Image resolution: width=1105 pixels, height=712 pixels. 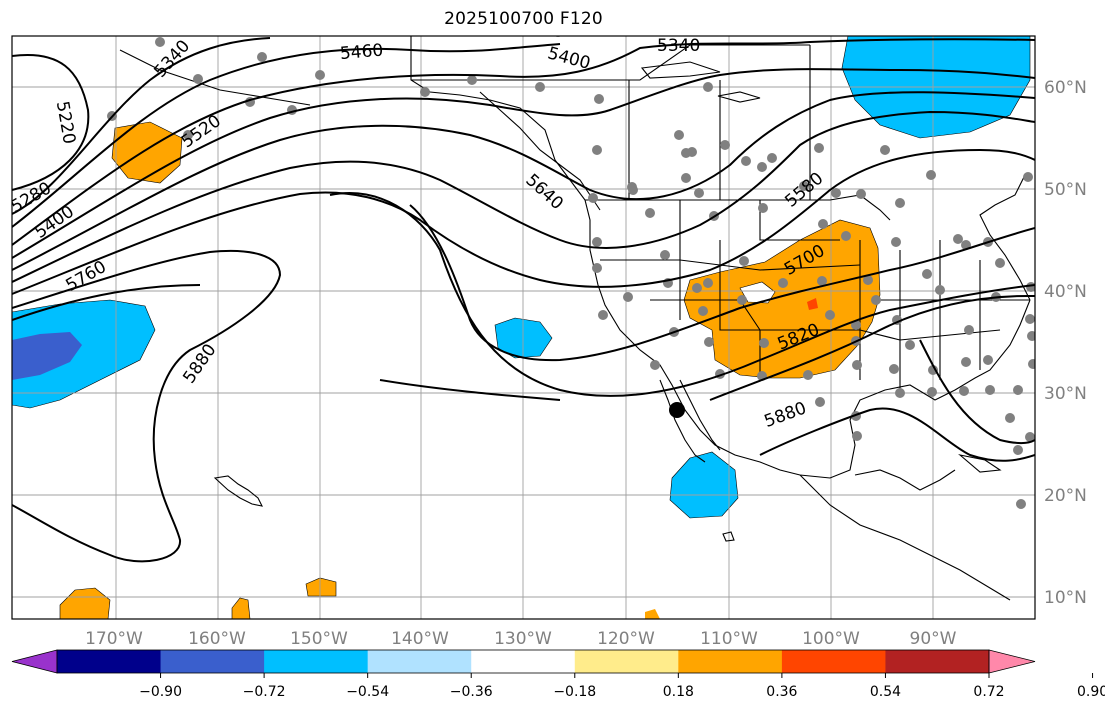 What do you see at coordinates (523, 19) in the screenshot?
I see `map-title: 2025100700 F120` at bounding box center [523, 19].